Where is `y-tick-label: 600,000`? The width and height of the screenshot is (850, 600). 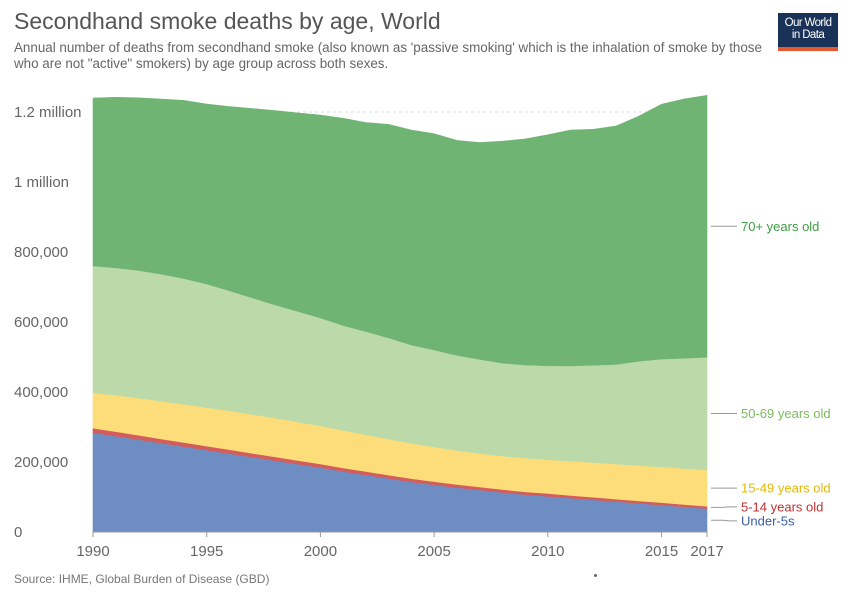 y-tick-label: 600,000 is located at coordinates (41, 322).